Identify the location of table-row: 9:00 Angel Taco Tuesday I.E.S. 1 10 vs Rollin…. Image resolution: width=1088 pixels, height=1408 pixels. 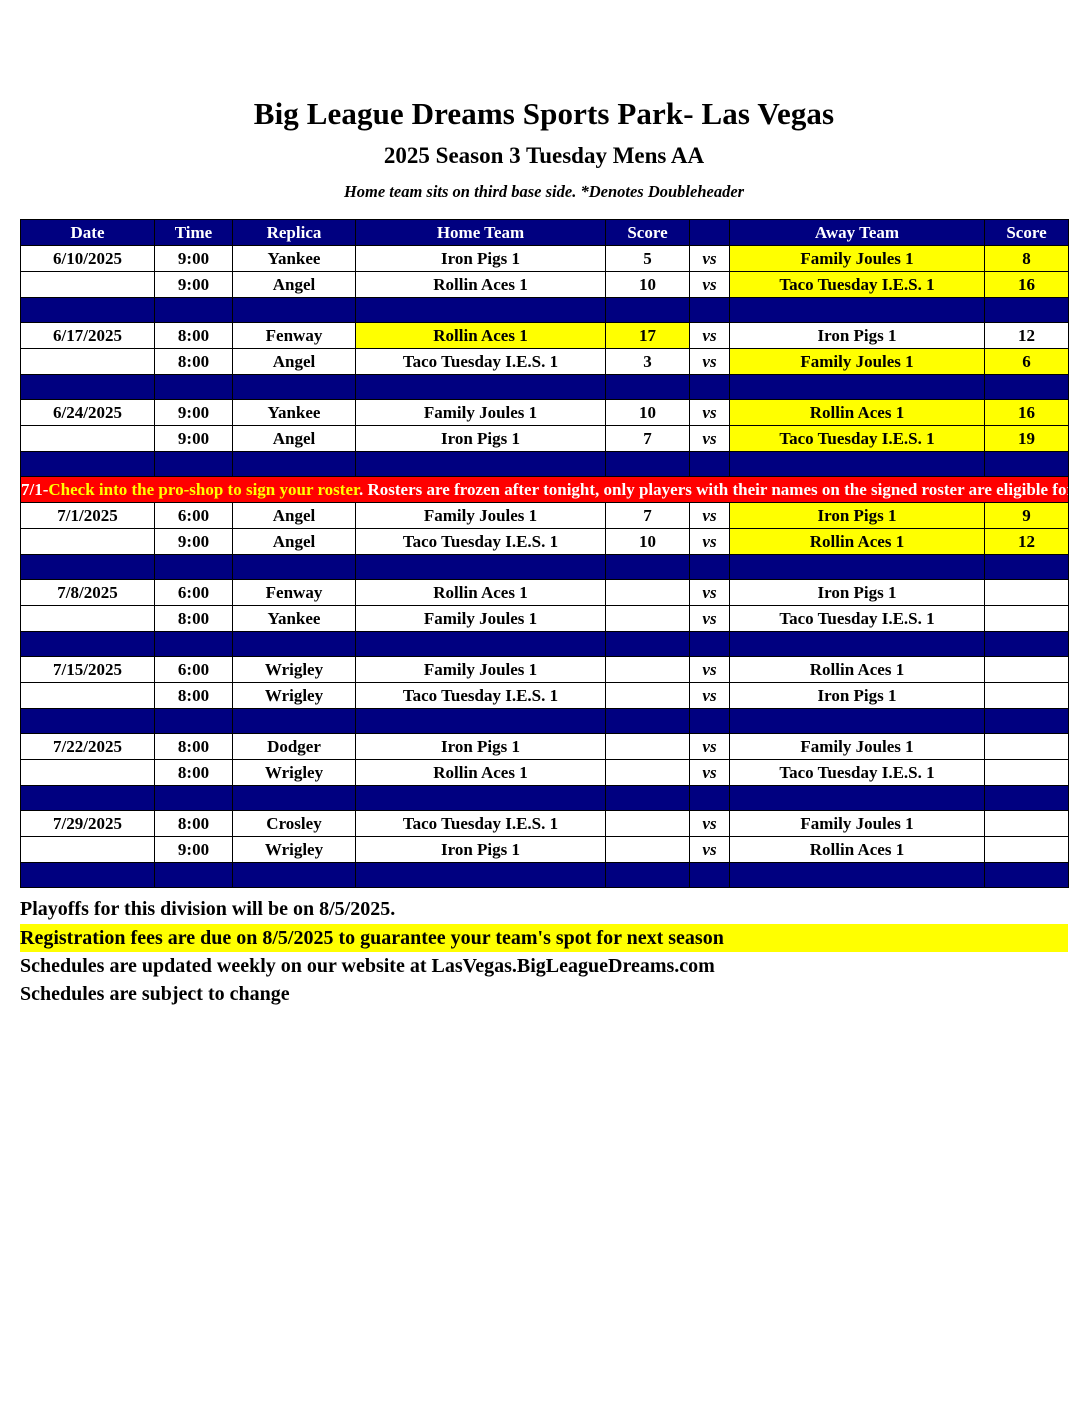
(544, 542).